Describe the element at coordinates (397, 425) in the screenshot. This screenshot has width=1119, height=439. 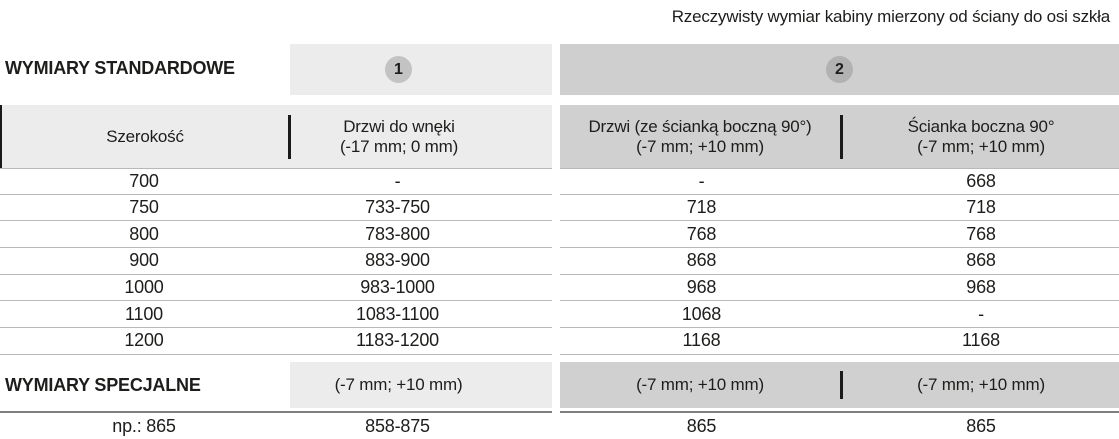
I see `cell-example-door-niche: 858-875` at that location.